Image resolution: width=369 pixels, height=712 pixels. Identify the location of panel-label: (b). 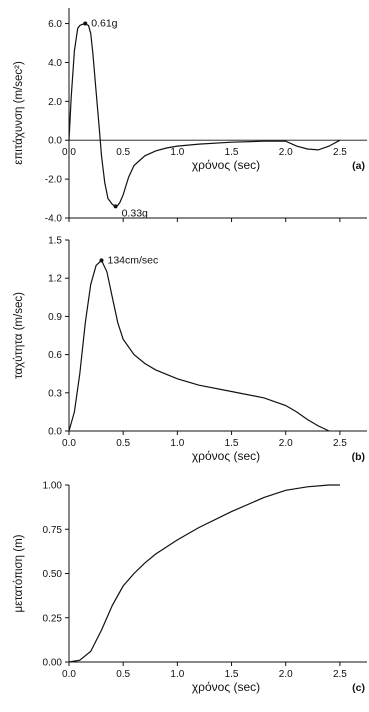
(358, 457).